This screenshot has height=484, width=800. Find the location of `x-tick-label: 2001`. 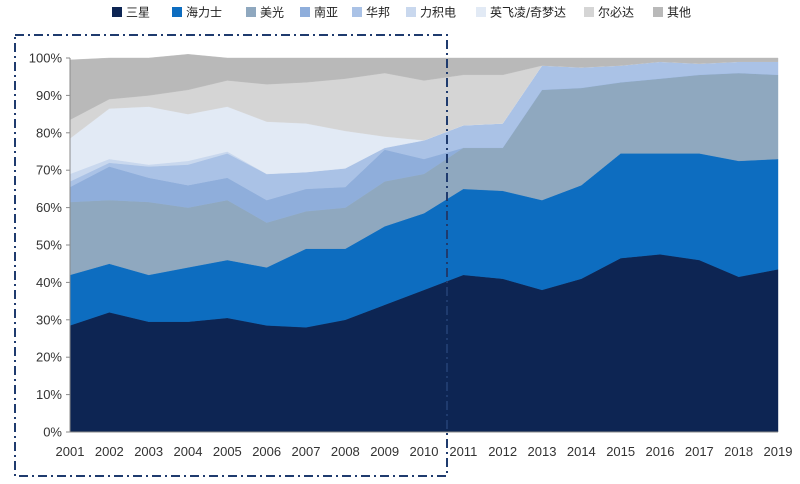

x-tick-label: 2001 is located at coordinates (70, 451).